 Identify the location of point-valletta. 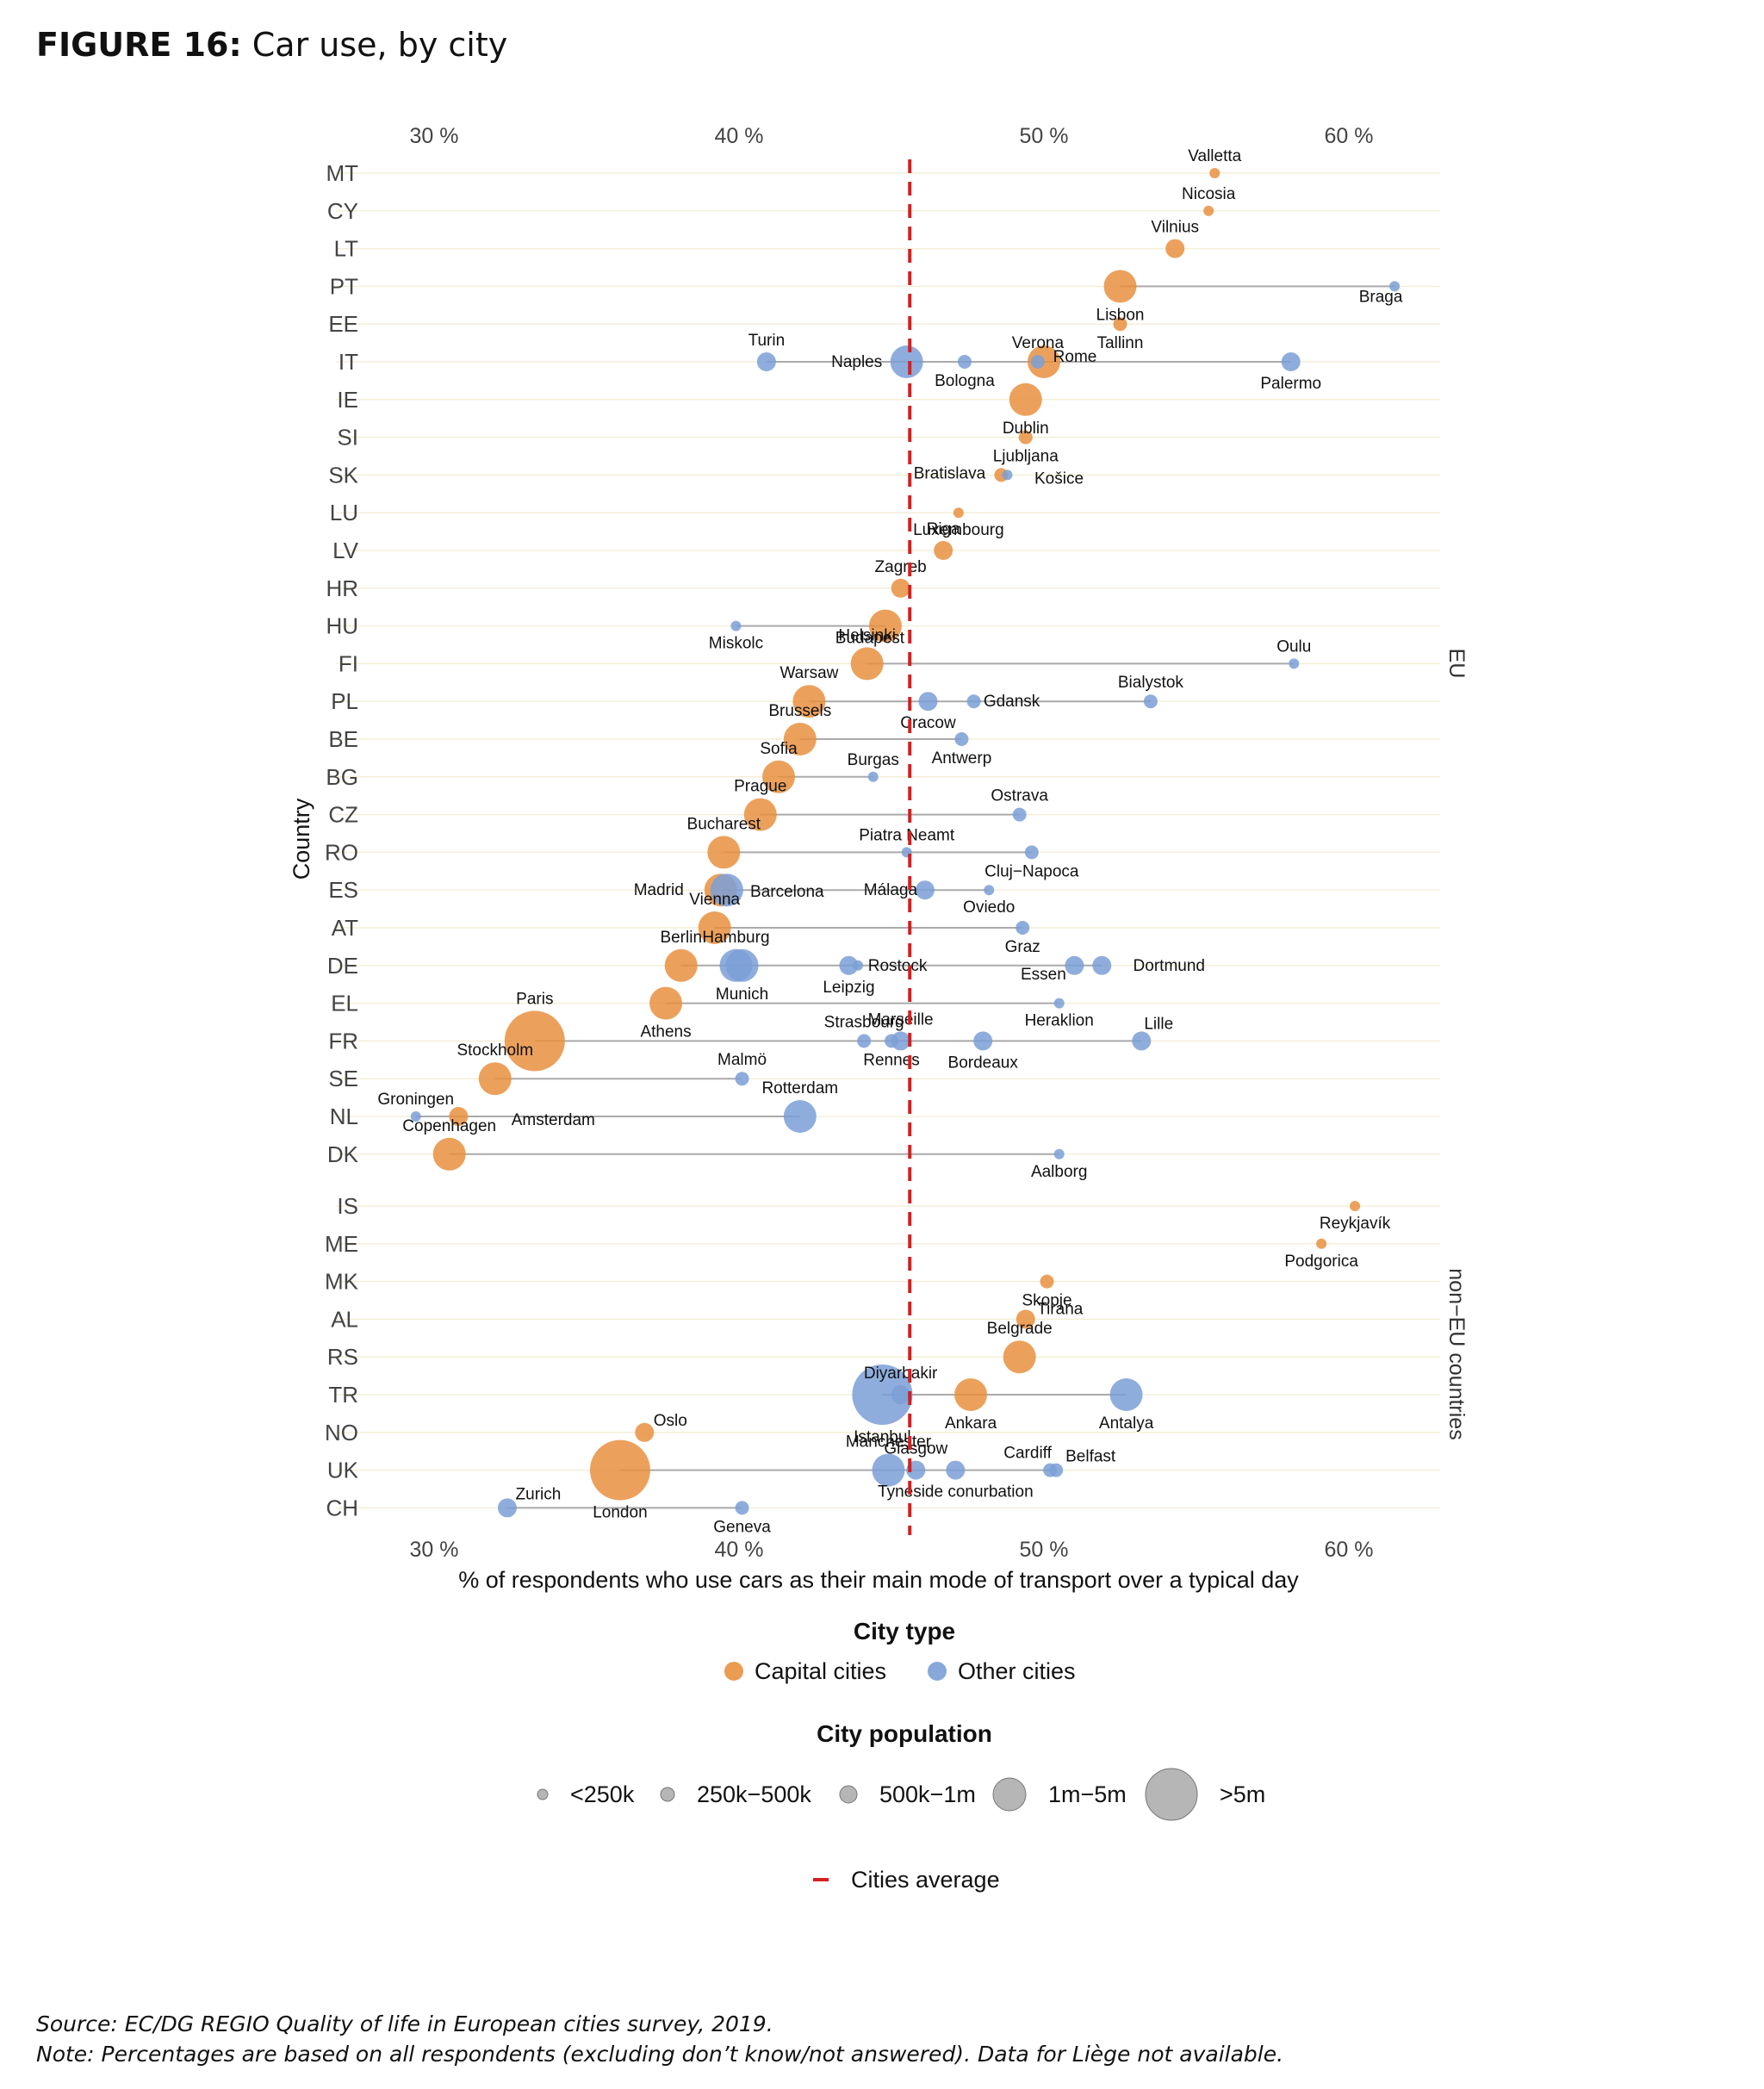
(1215, 173).